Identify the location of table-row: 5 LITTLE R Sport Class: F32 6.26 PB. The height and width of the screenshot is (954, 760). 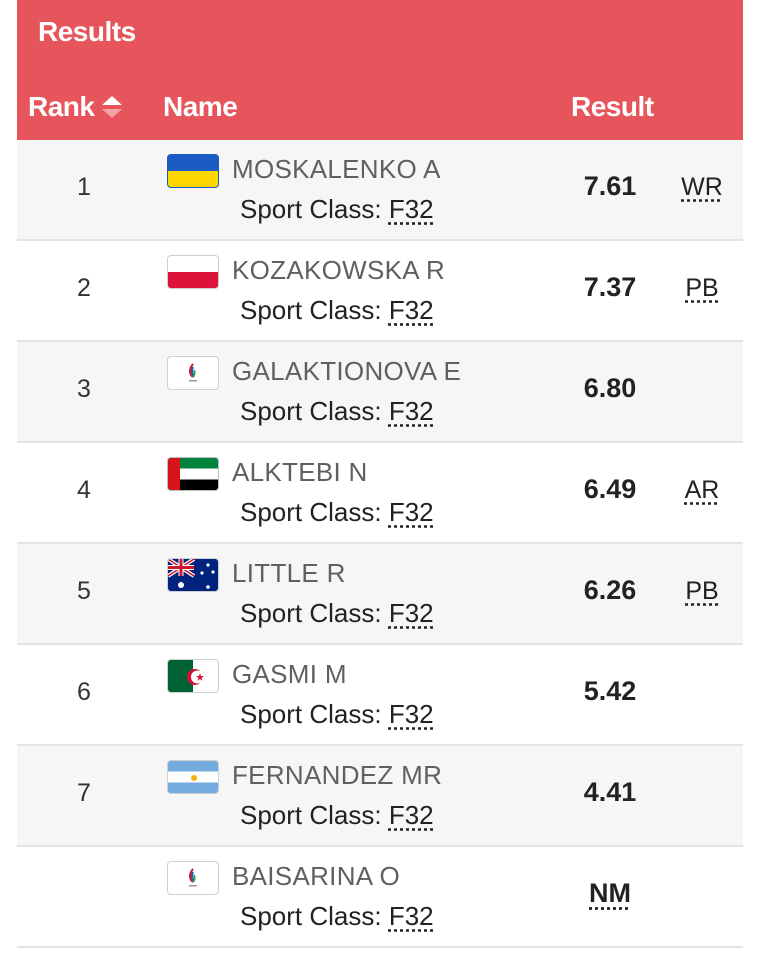
(380, 594).